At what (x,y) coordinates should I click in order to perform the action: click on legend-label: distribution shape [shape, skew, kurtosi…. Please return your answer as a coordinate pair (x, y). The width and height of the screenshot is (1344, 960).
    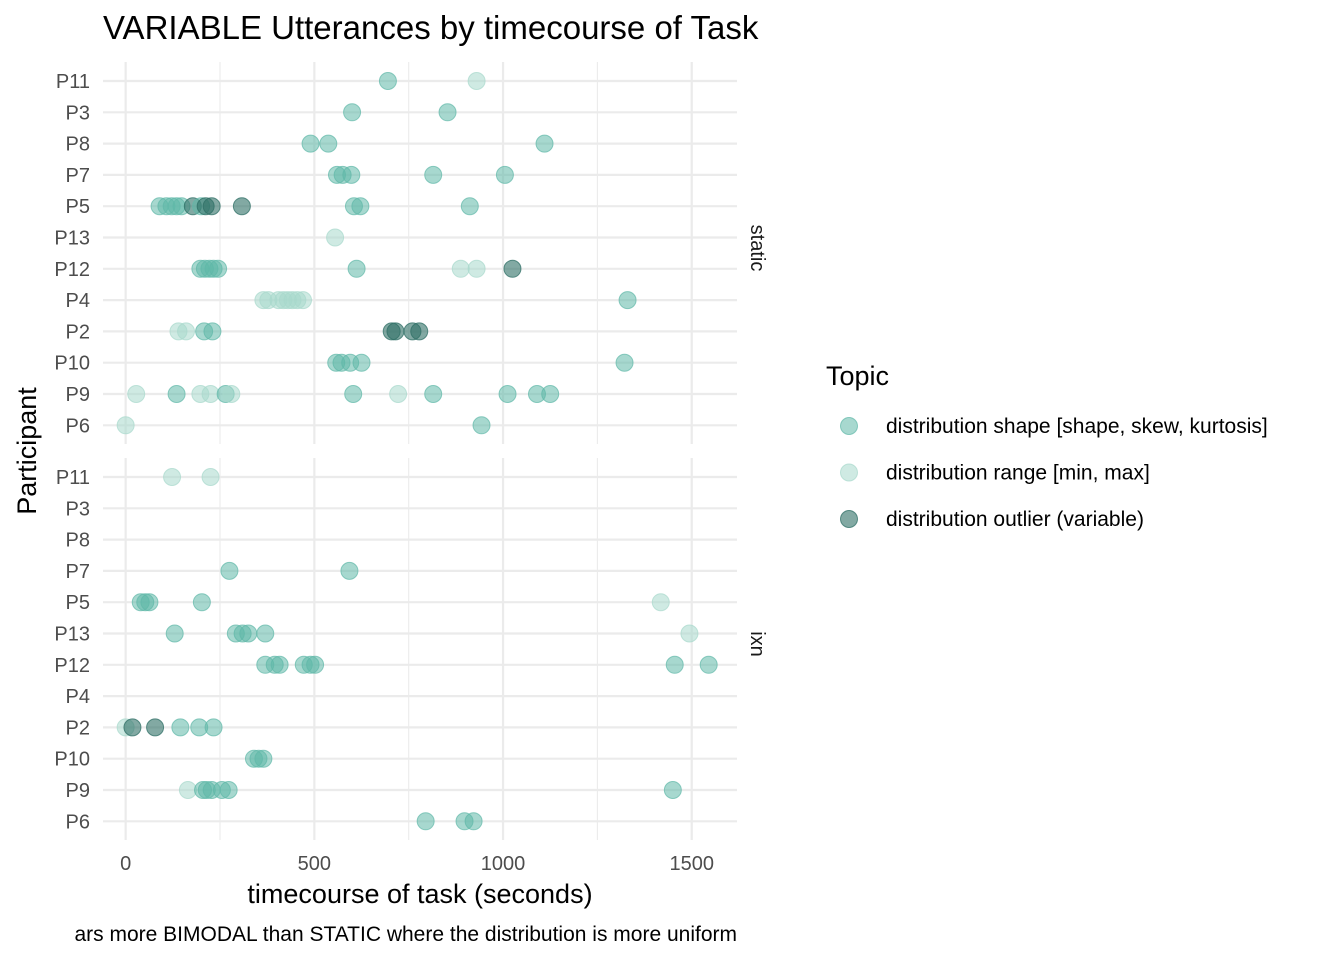
    Looking at the image, I should click on (1077, 426).